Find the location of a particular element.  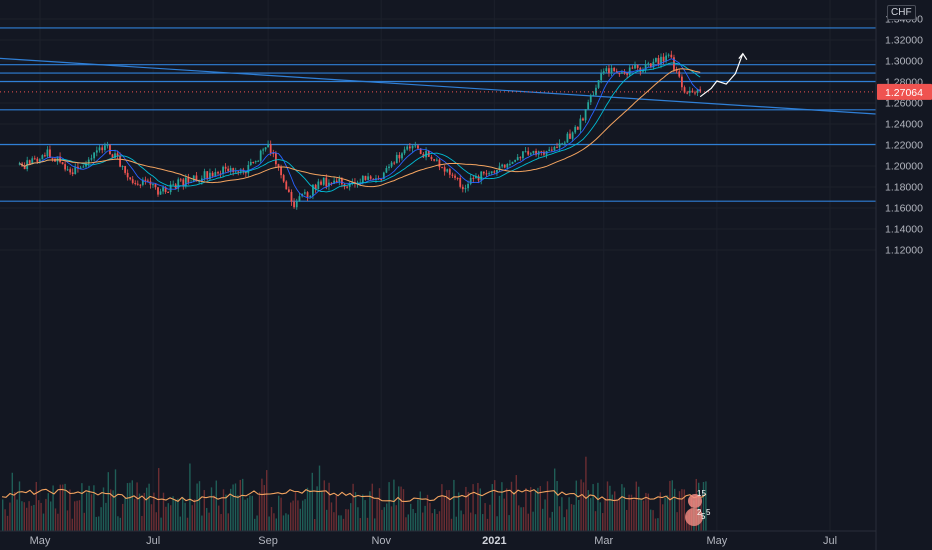

volume-marker-label: 5 is located at coordinates (708, 512).